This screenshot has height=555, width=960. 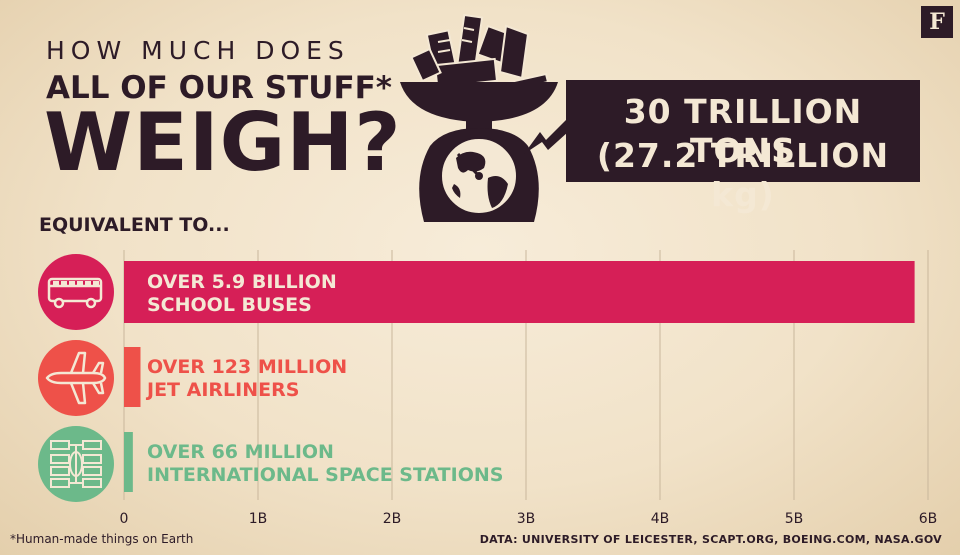 I want to click on x-tick-label: 2B, so click(x=392, y=519).